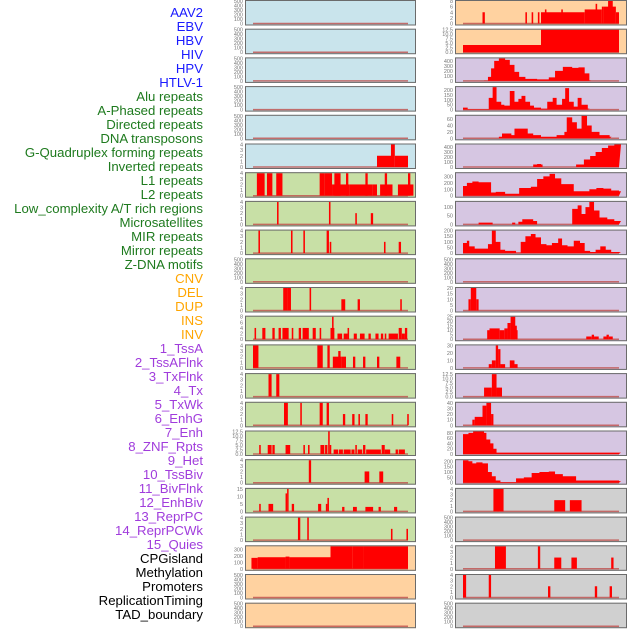  What do you see at coordinates (238, 117) in the screenshot?
I see `y-tick-label: 500` at bounding box center [238, 117].